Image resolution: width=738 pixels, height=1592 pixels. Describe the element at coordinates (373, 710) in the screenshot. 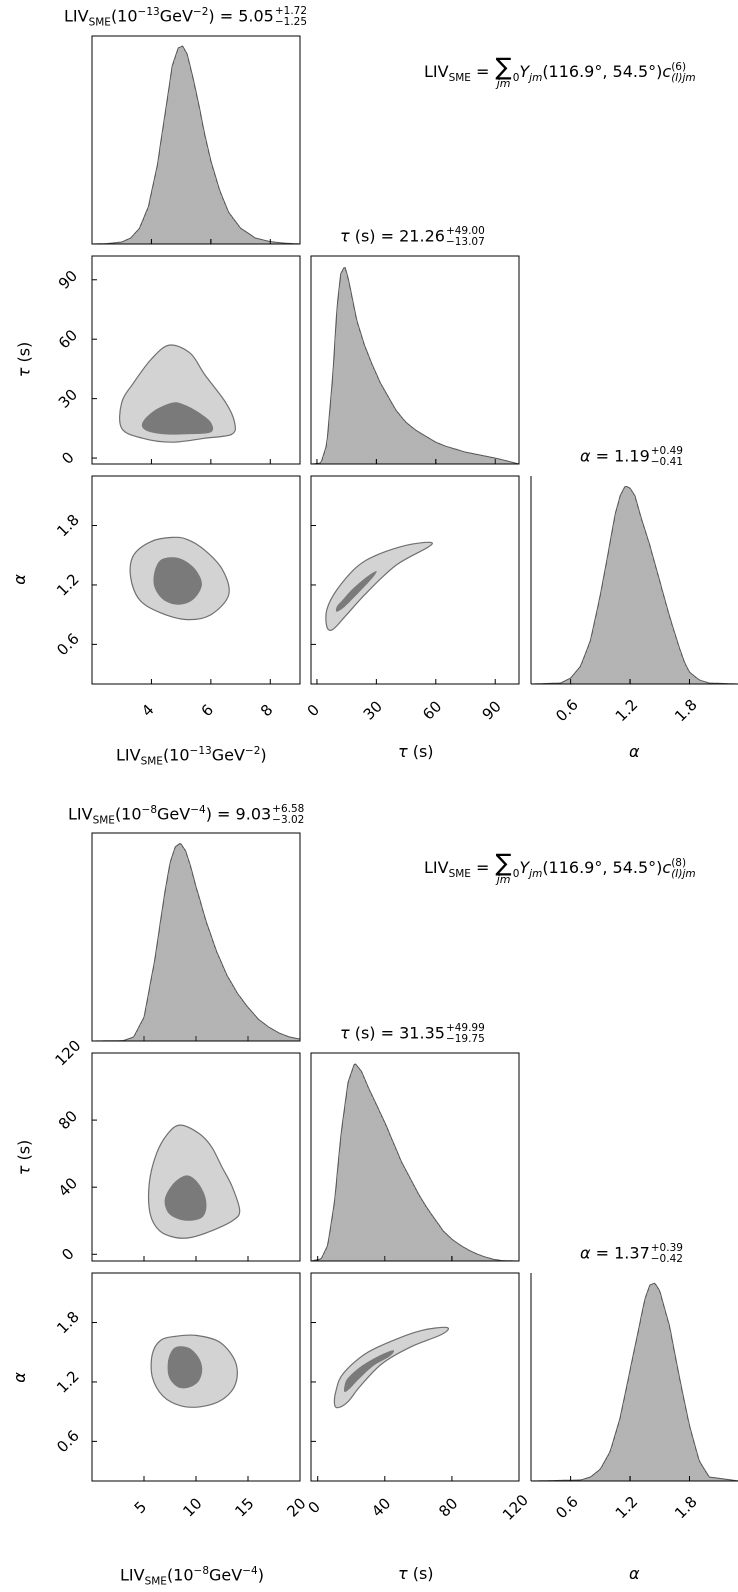

I see `x-tick-label-tau: 30` at that location.